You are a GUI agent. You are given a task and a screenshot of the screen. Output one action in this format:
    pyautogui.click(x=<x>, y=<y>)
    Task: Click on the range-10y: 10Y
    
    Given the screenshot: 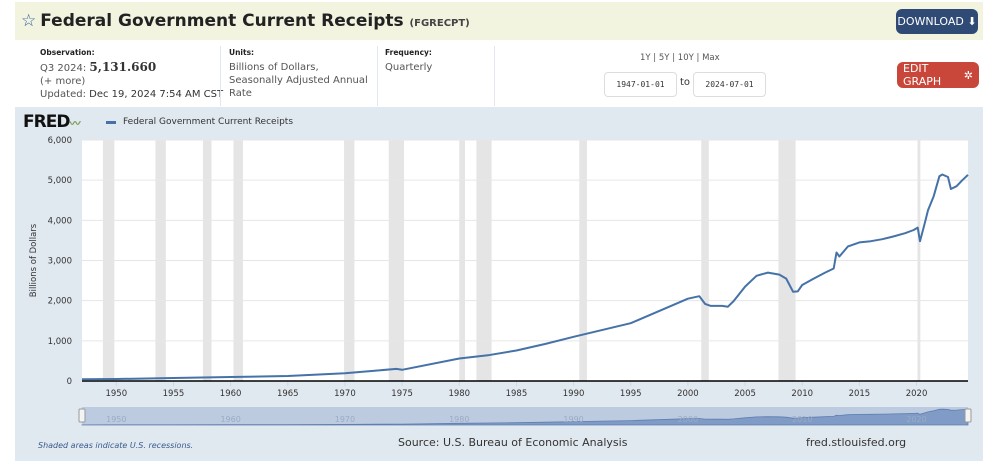 What is the action you would take?
    pyautogui.click(x=685, y=58)
    